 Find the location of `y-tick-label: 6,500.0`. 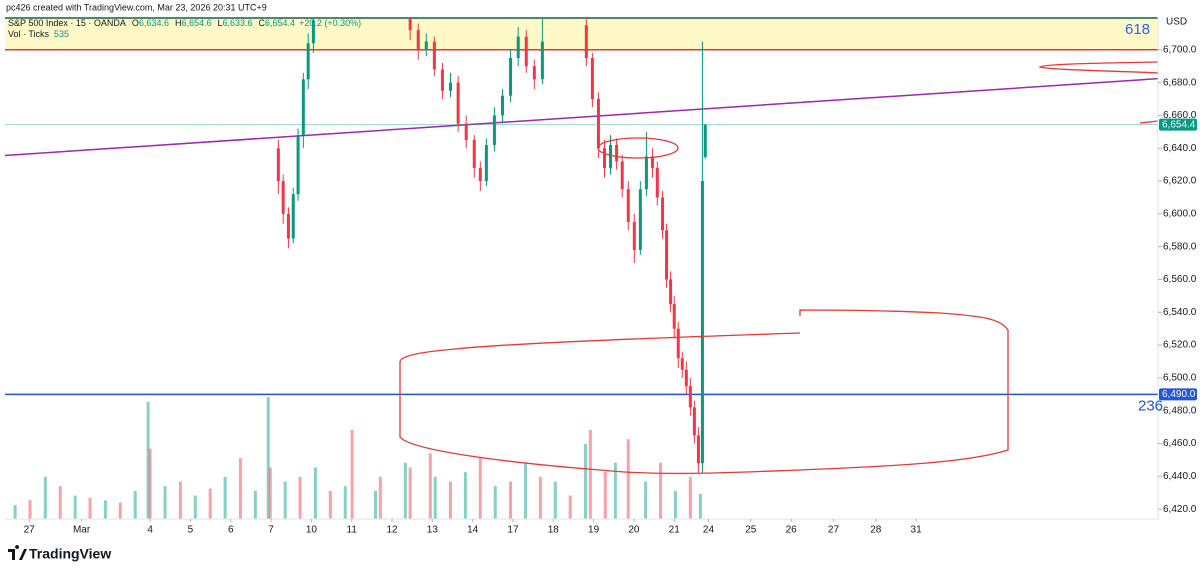

y-tick-label: 6,500.0 is located at coordinates (1180, 378).